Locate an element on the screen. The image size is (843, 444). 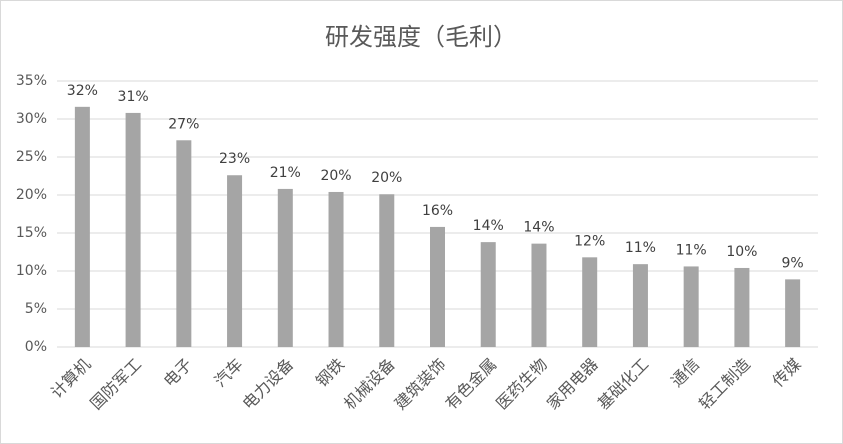
y-tick-label: 35% is located at coordinates (31, 81).